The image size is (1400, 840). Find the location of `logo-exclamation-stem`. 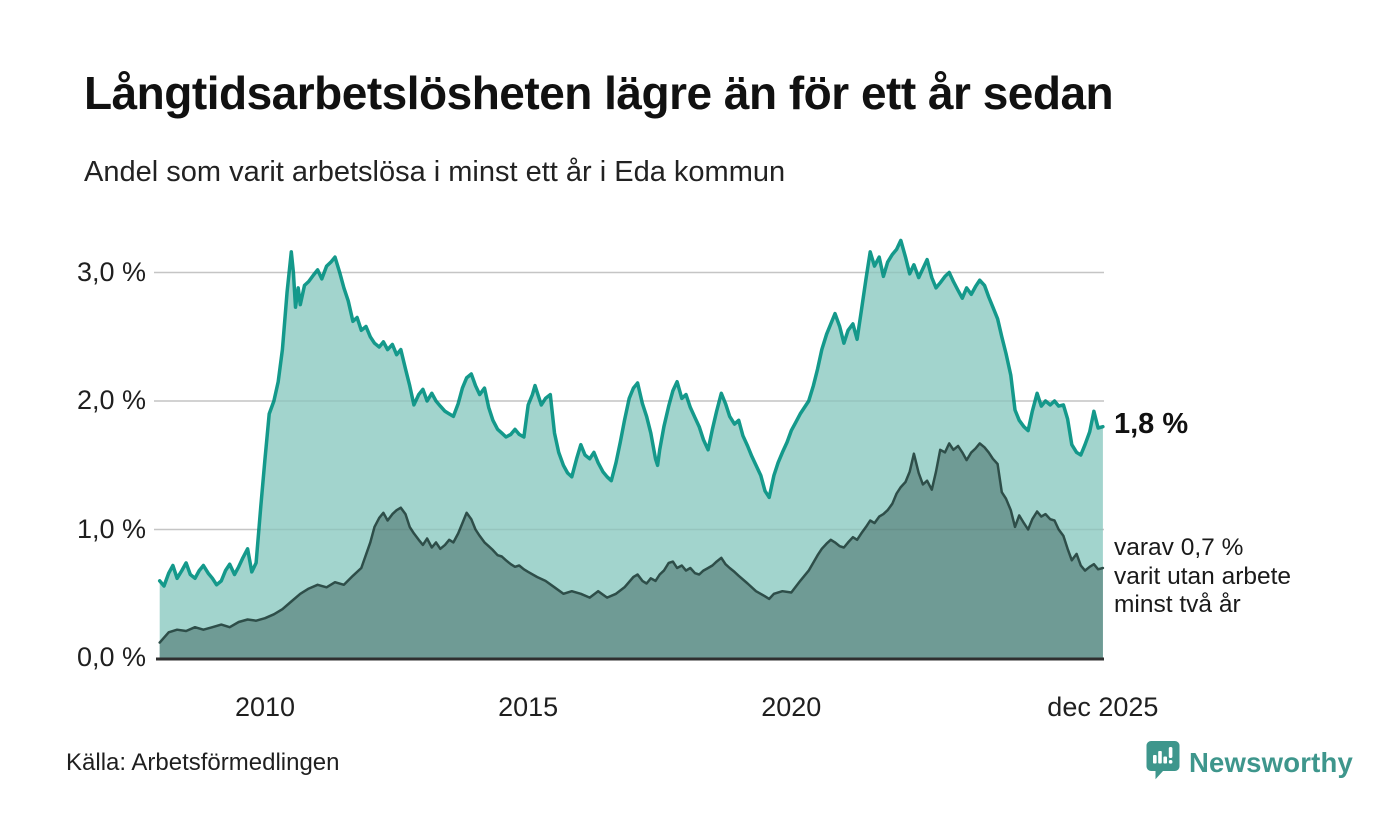

logo-exclamation-stem is located at coordinates (1170, 752).